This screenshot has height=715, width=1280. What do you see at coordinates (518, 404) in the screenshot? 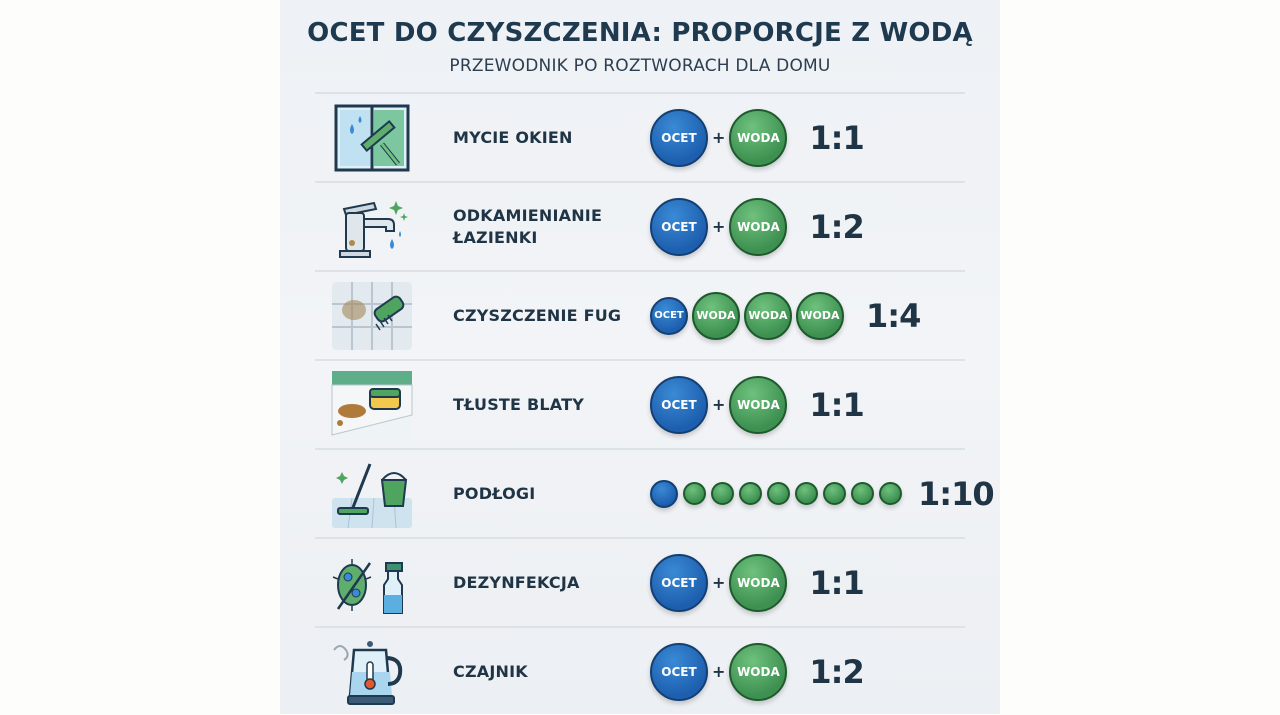
I see `row-label: TŁUSTE BLATY` at bounding box center [518, 404].